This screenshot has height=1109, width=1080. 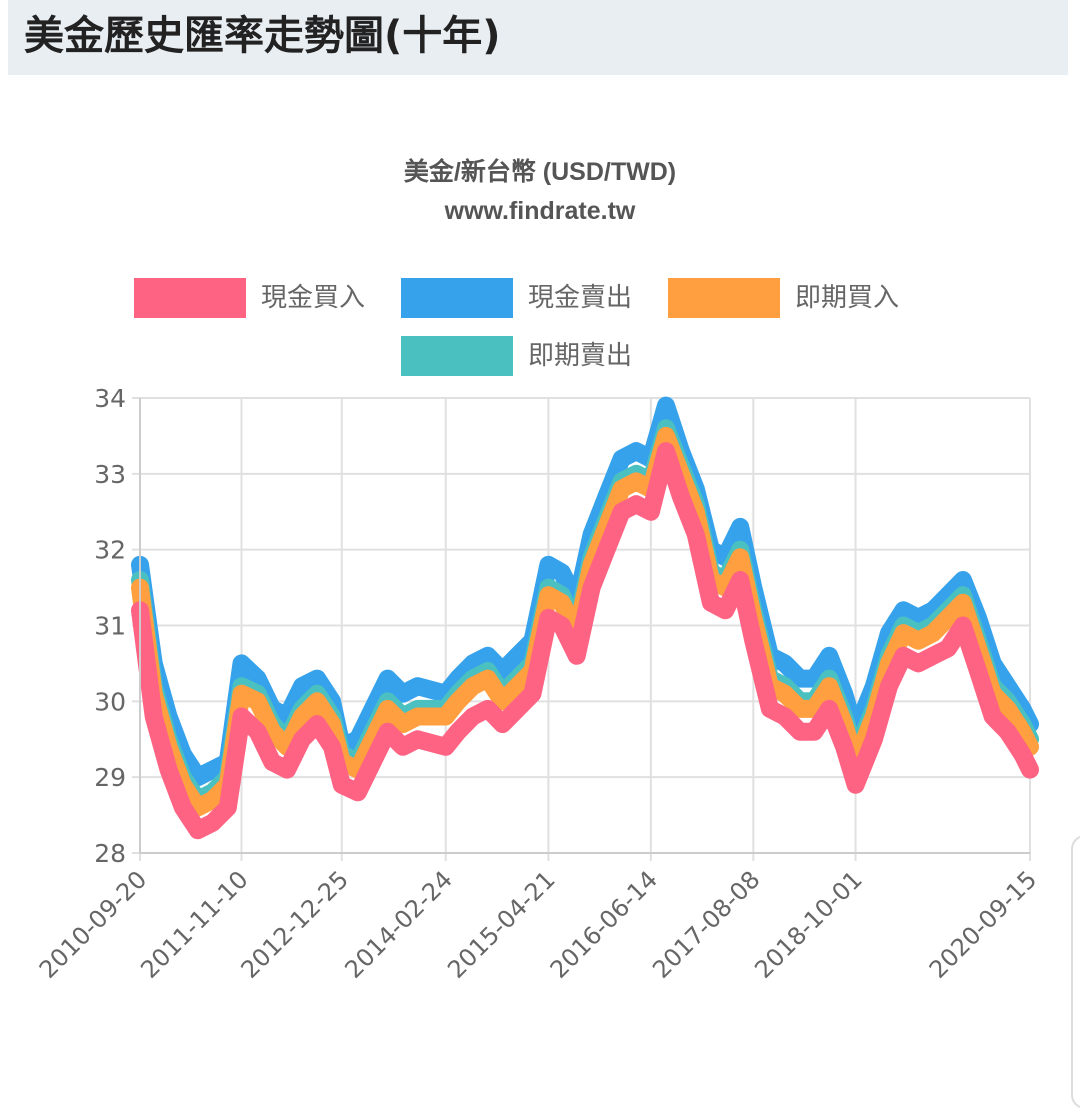 What do you see at coordinates (110, 474) in the screenshot?
I see `y-tick-label: 33` at bounding box center [110, 474].